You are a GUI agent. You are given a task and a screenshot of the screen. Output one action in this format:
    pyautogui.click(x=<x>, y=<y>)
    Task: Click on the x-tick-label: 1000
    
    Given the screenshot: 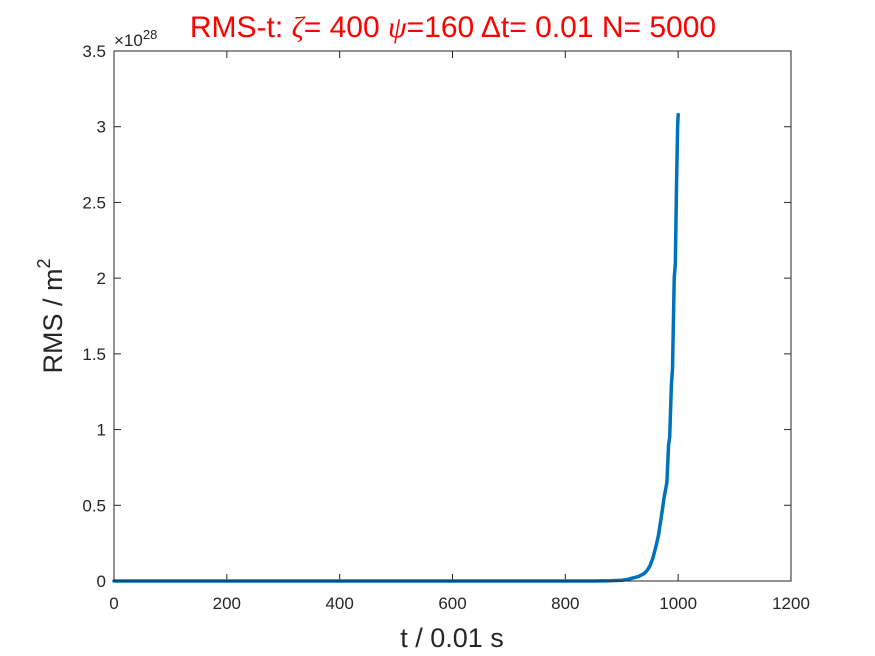 What is the action you would take?
    pyautogui.click(x=678, y=603)
    